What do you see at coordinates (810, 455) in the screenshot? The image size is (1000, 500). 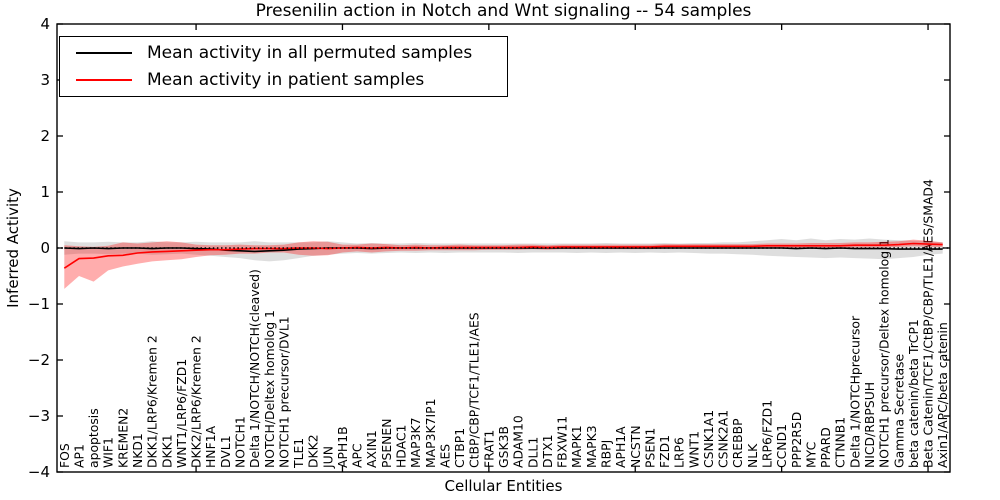 I see `x-tick-label: MYC` at bounding box center [810, 455].